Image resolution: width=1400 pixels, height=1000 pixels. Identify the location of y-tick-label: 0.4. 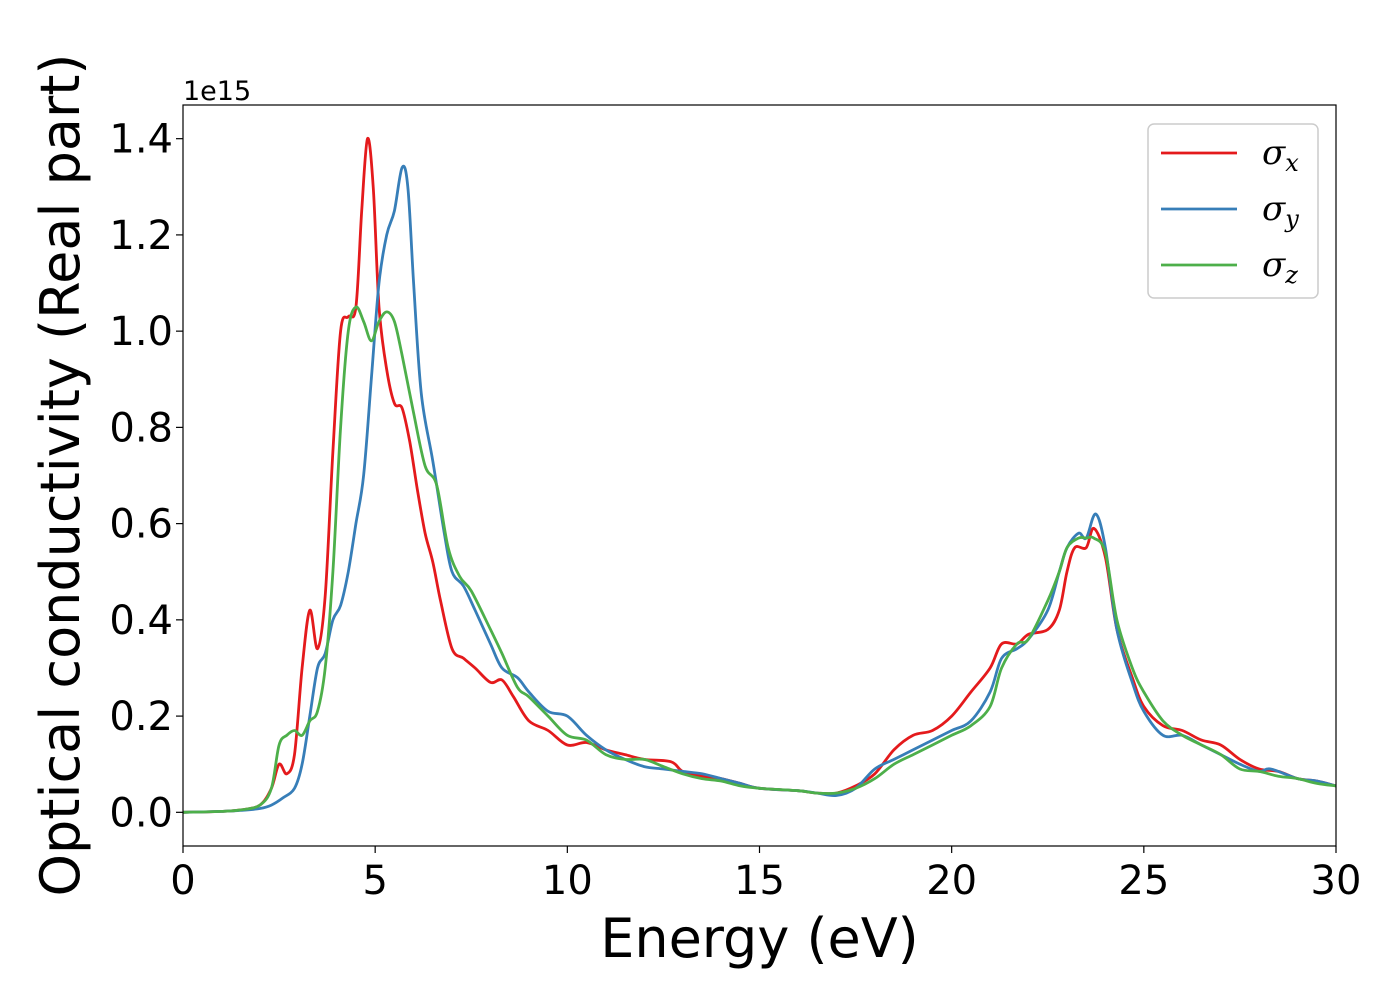
(141, 621).